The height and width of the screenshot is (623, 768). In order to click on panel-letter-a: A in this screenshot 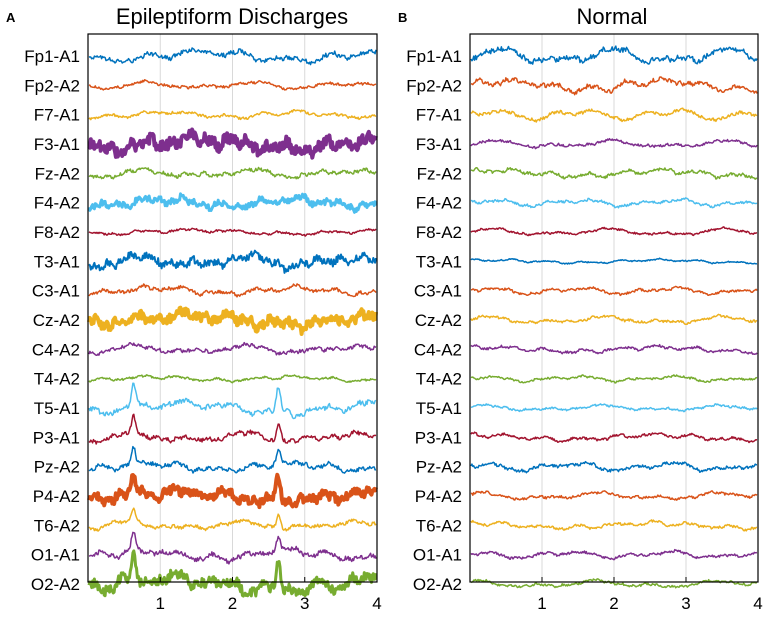, I will do `click(11, 17)`.